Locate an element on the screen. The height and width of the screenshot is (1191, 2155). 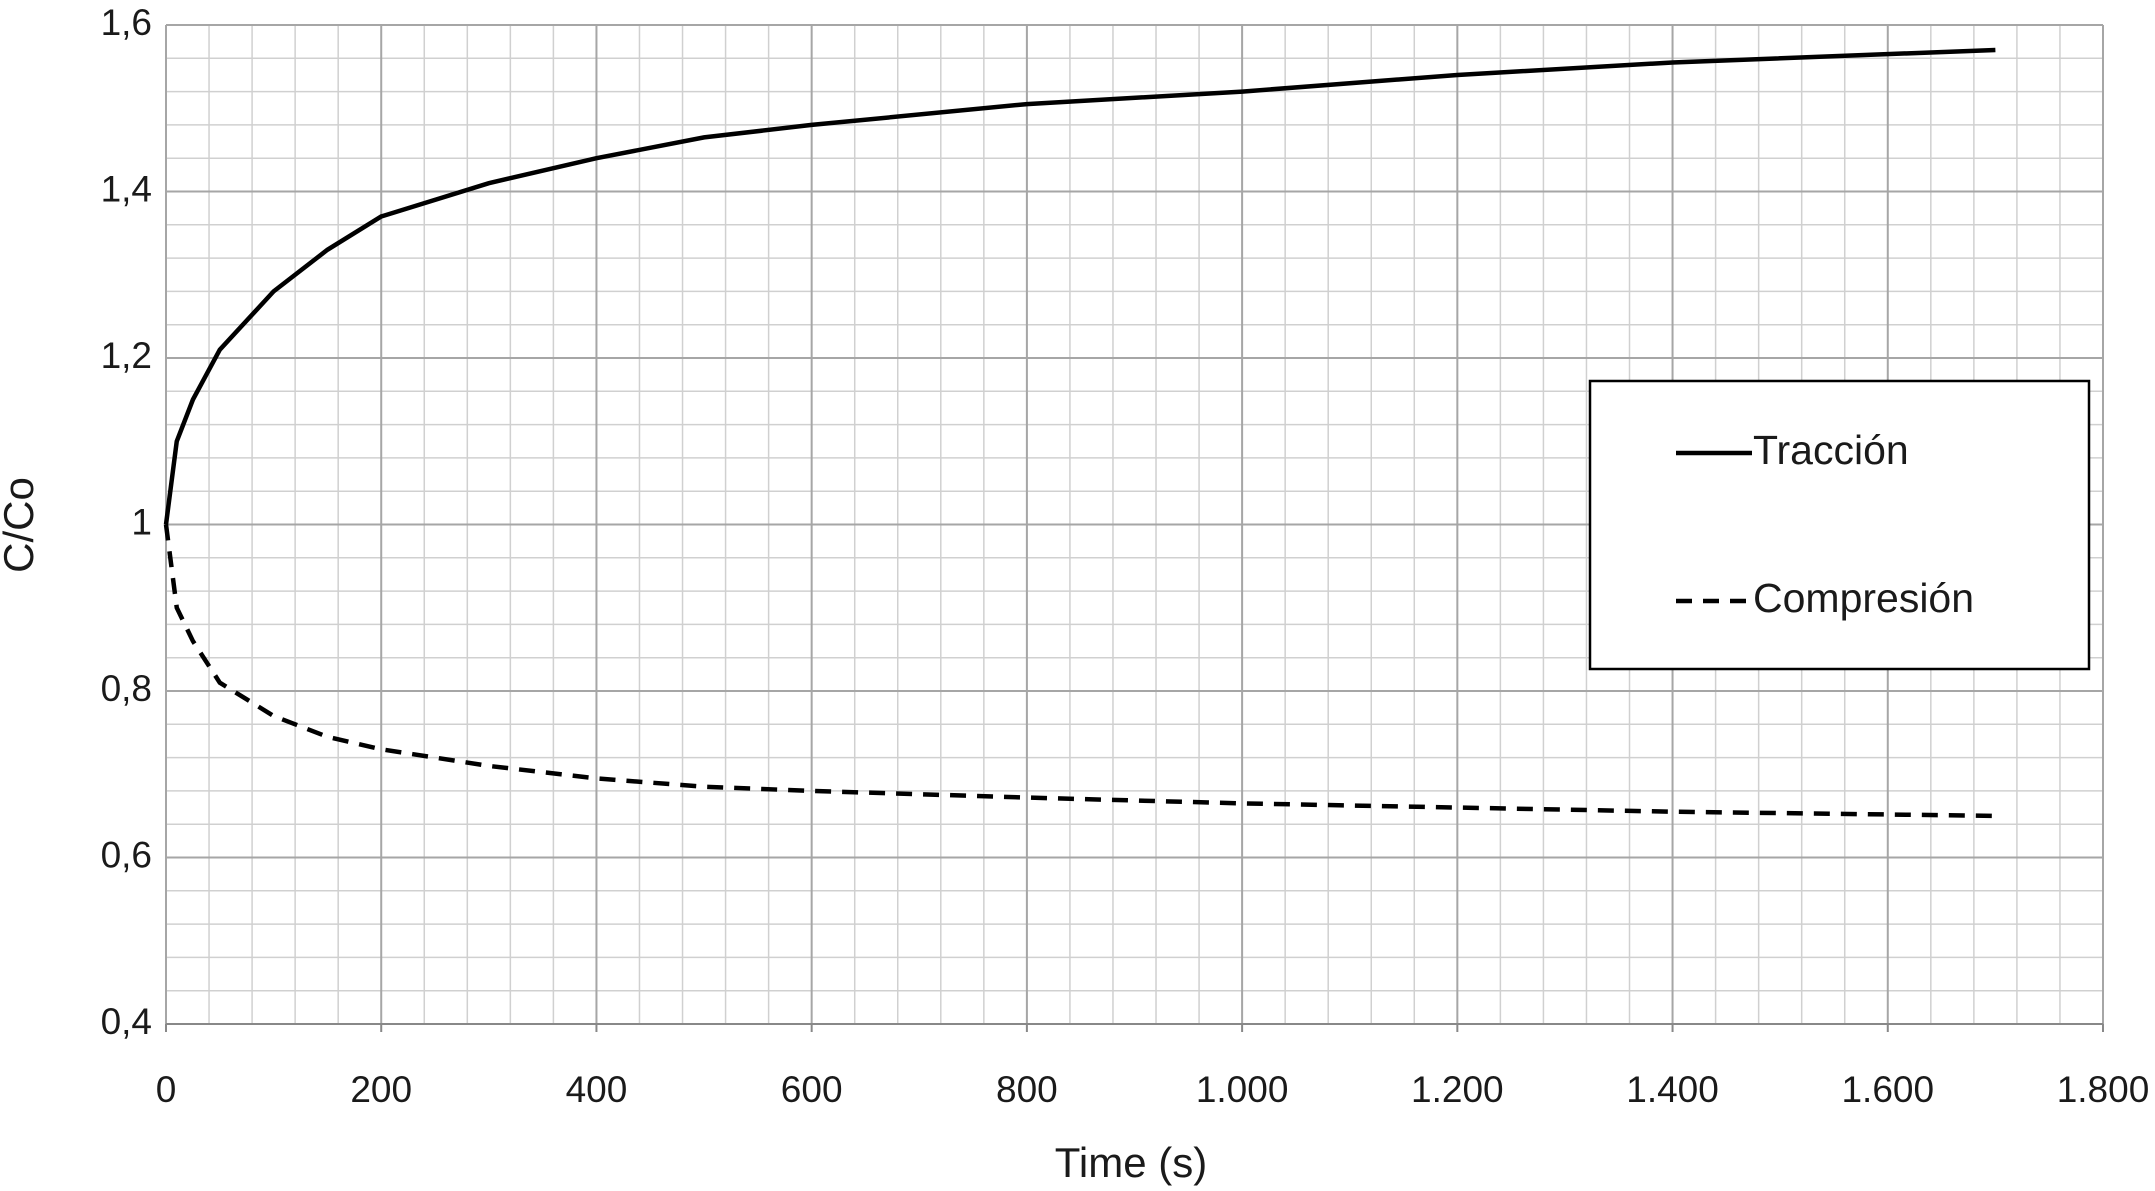
y-tick-label: 0,4 is located at coordinates (126, 1021).